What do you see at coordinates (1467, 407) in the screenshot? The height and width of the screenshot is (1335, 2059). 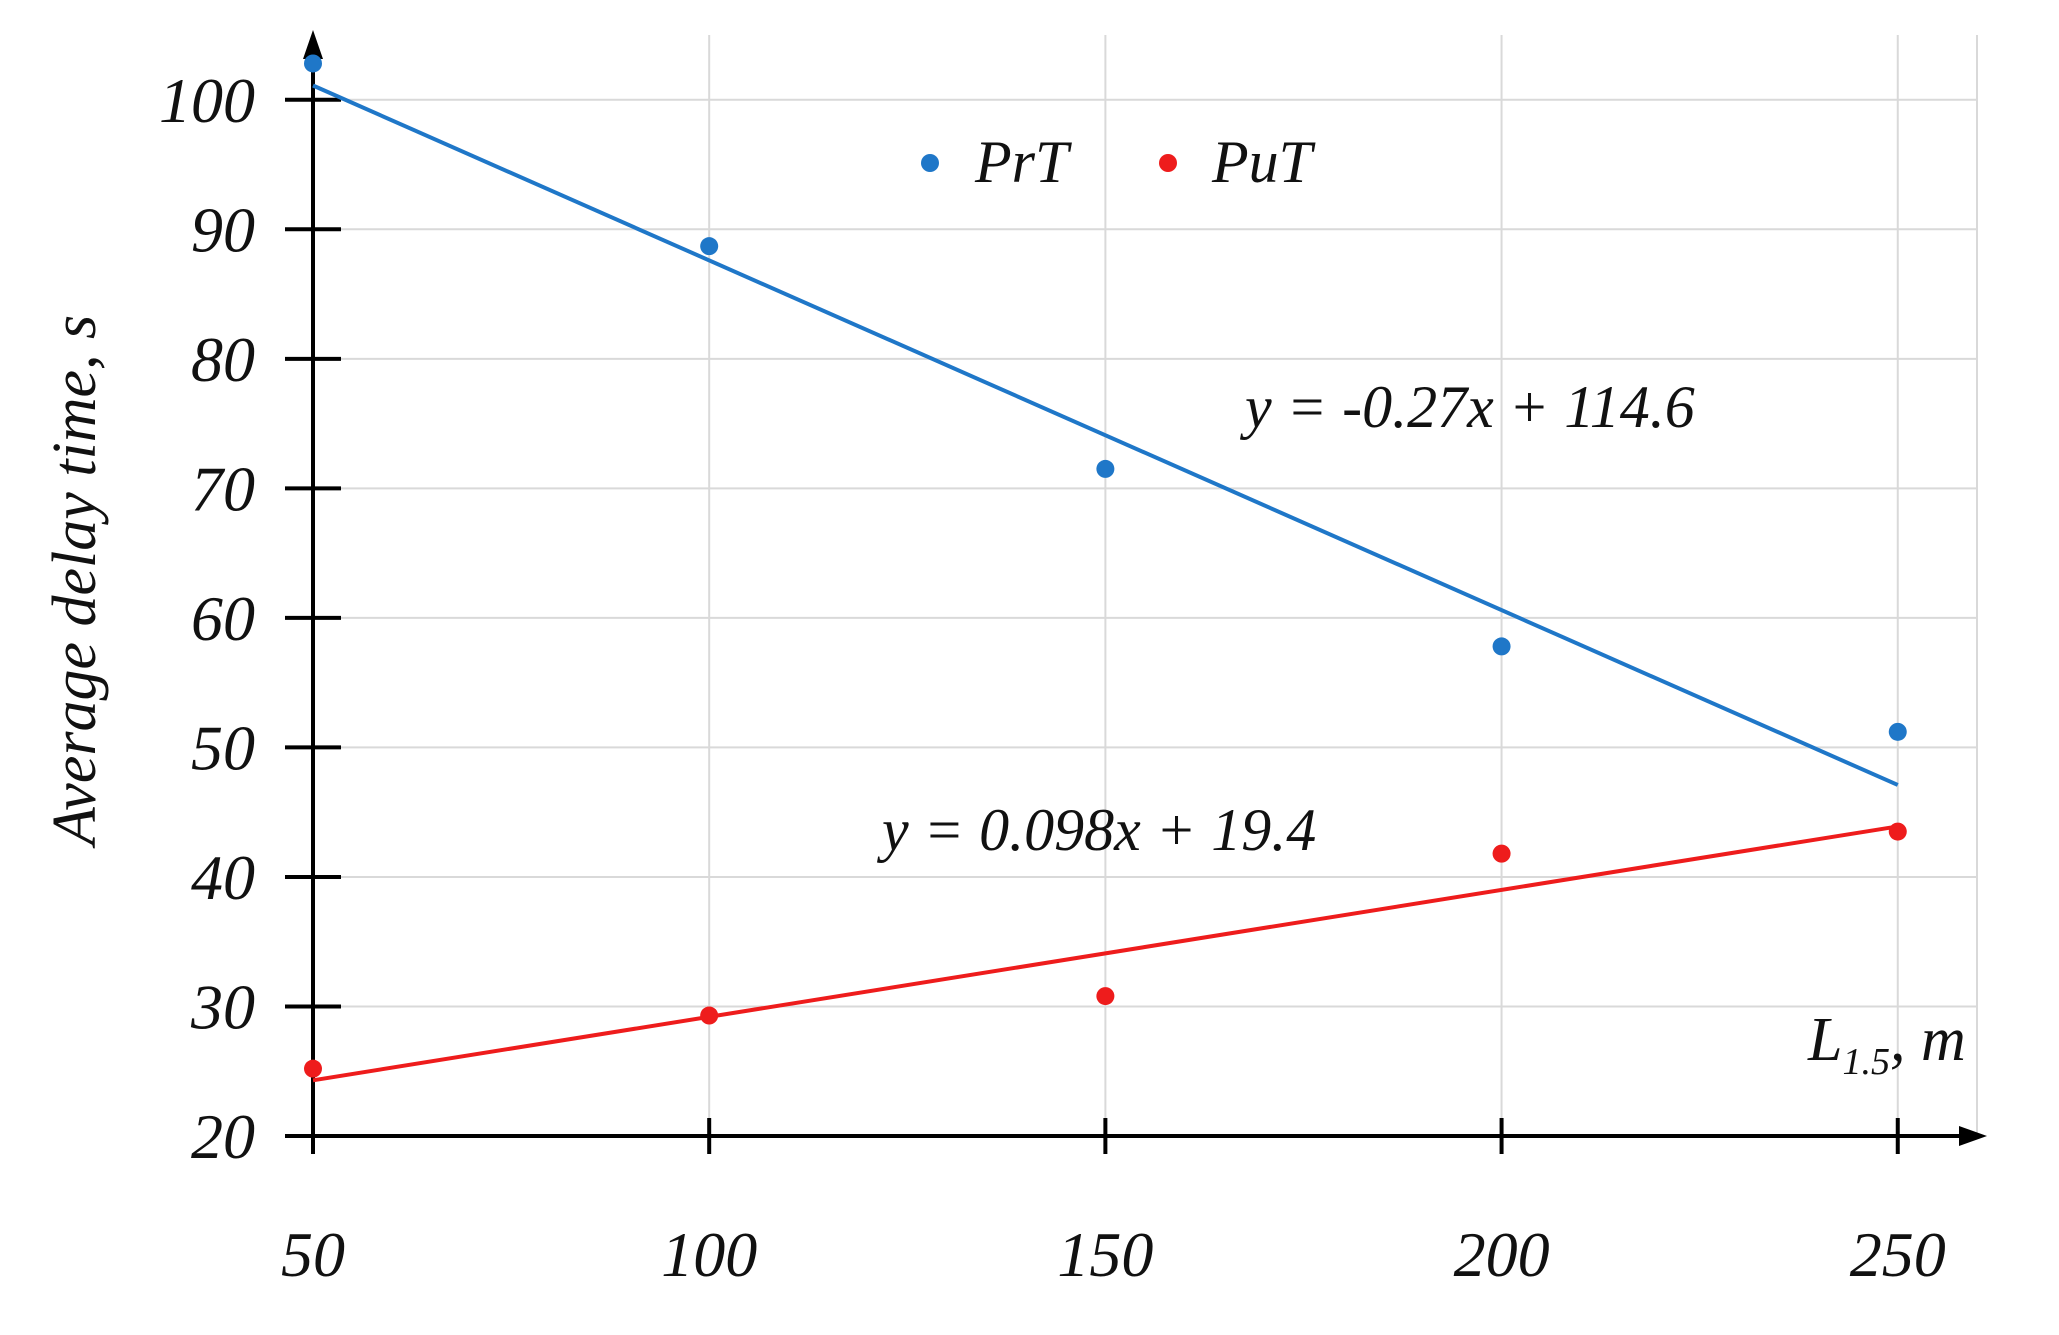 I see `equation-prt: y = -0.27x + 114.6` at bounding box center [1467, 407].